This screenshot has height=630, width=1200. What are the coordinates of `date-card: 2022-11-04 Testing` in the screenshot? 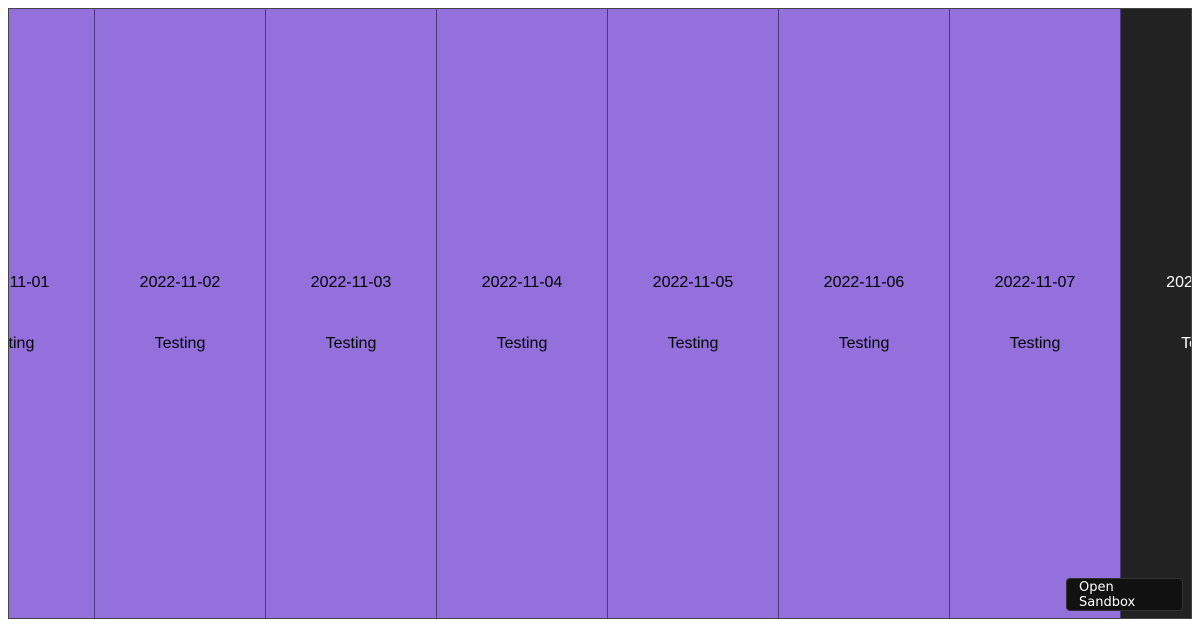 It's located at (522, 313).